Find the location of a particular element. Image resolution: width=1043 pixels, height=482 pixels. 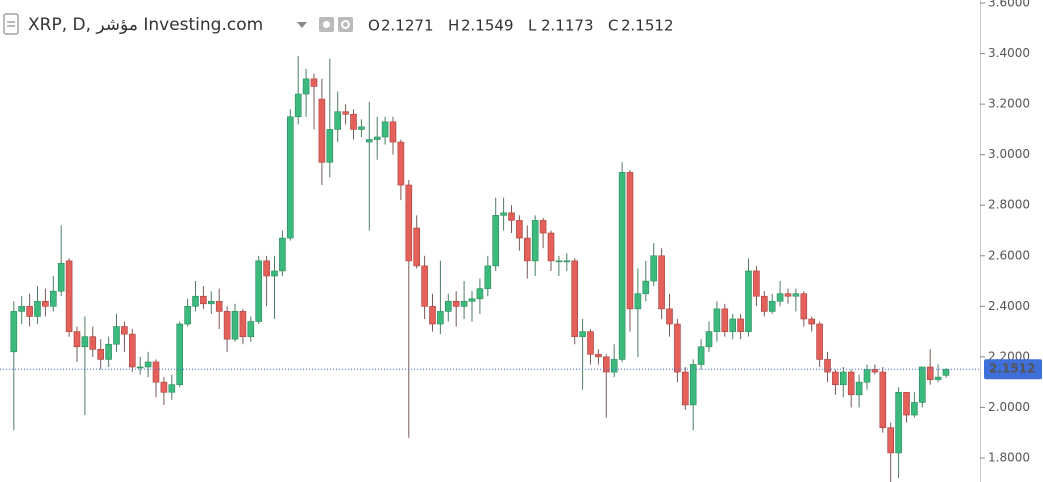

ohlc-label: H is located at coordinates (453, 26).